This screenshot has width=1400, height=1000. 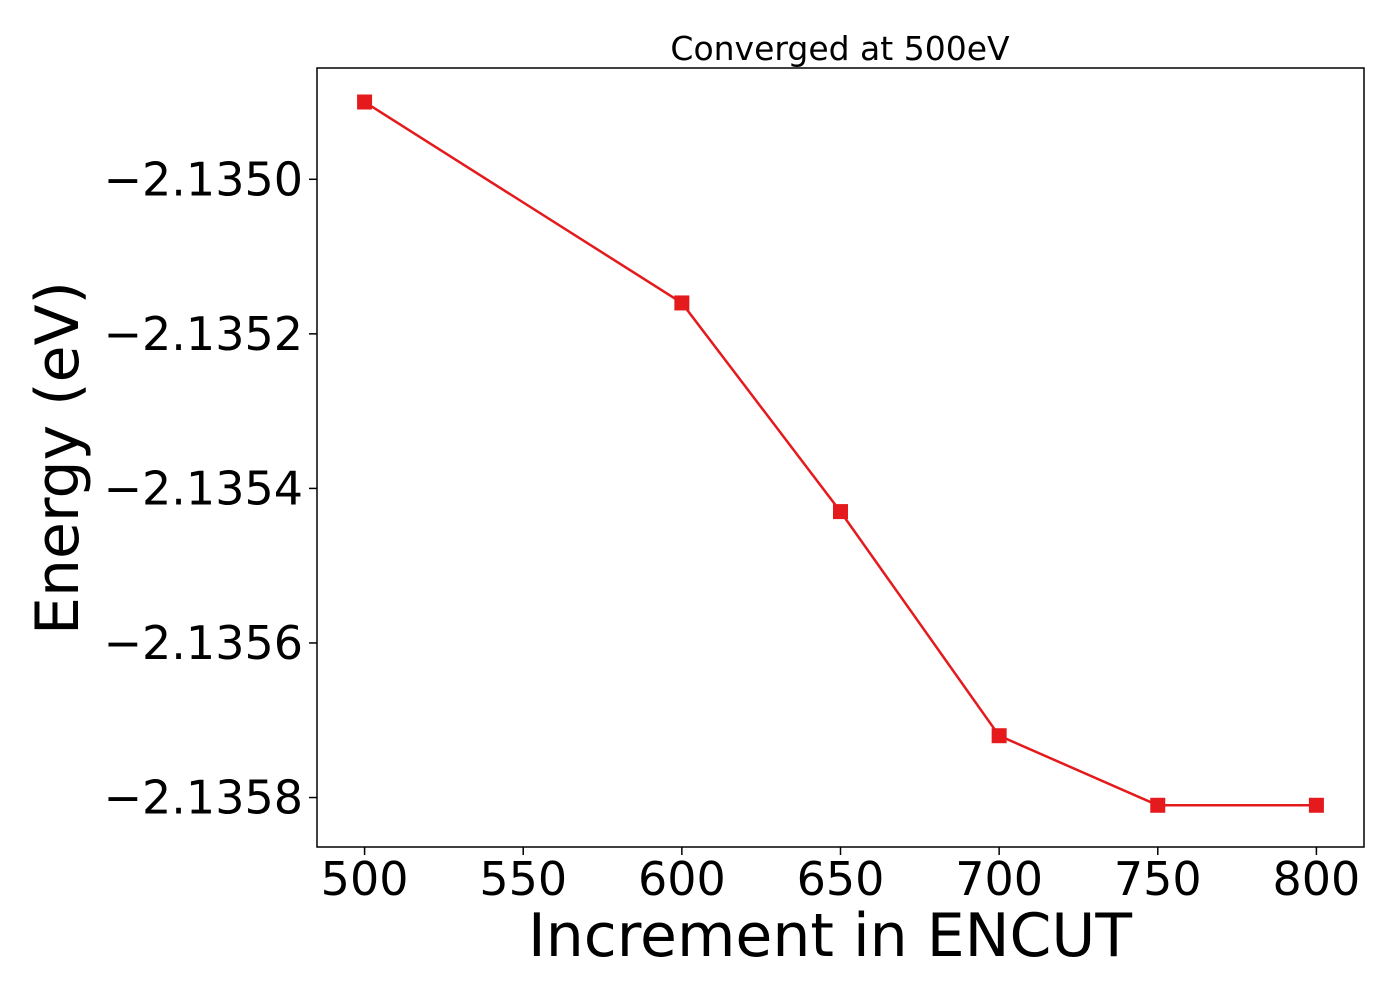 I want to click on y-tick-label: −2.1358, so click(x=204, y=798).